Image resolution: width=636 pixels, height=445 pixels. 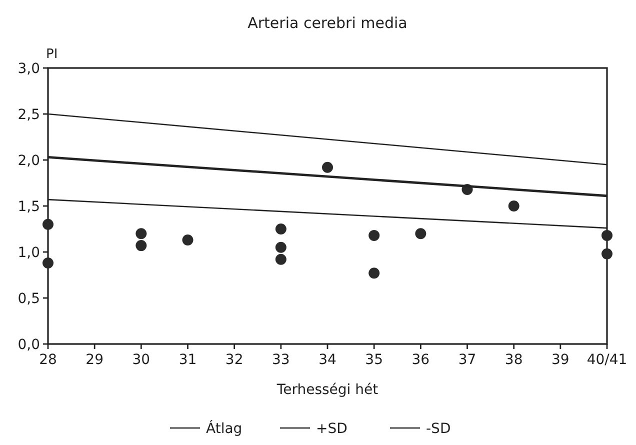 What do you see at coordinates (281, 360) in the screenshot?
I see `x-tick-label: 33` at bounding box center [281, 360].